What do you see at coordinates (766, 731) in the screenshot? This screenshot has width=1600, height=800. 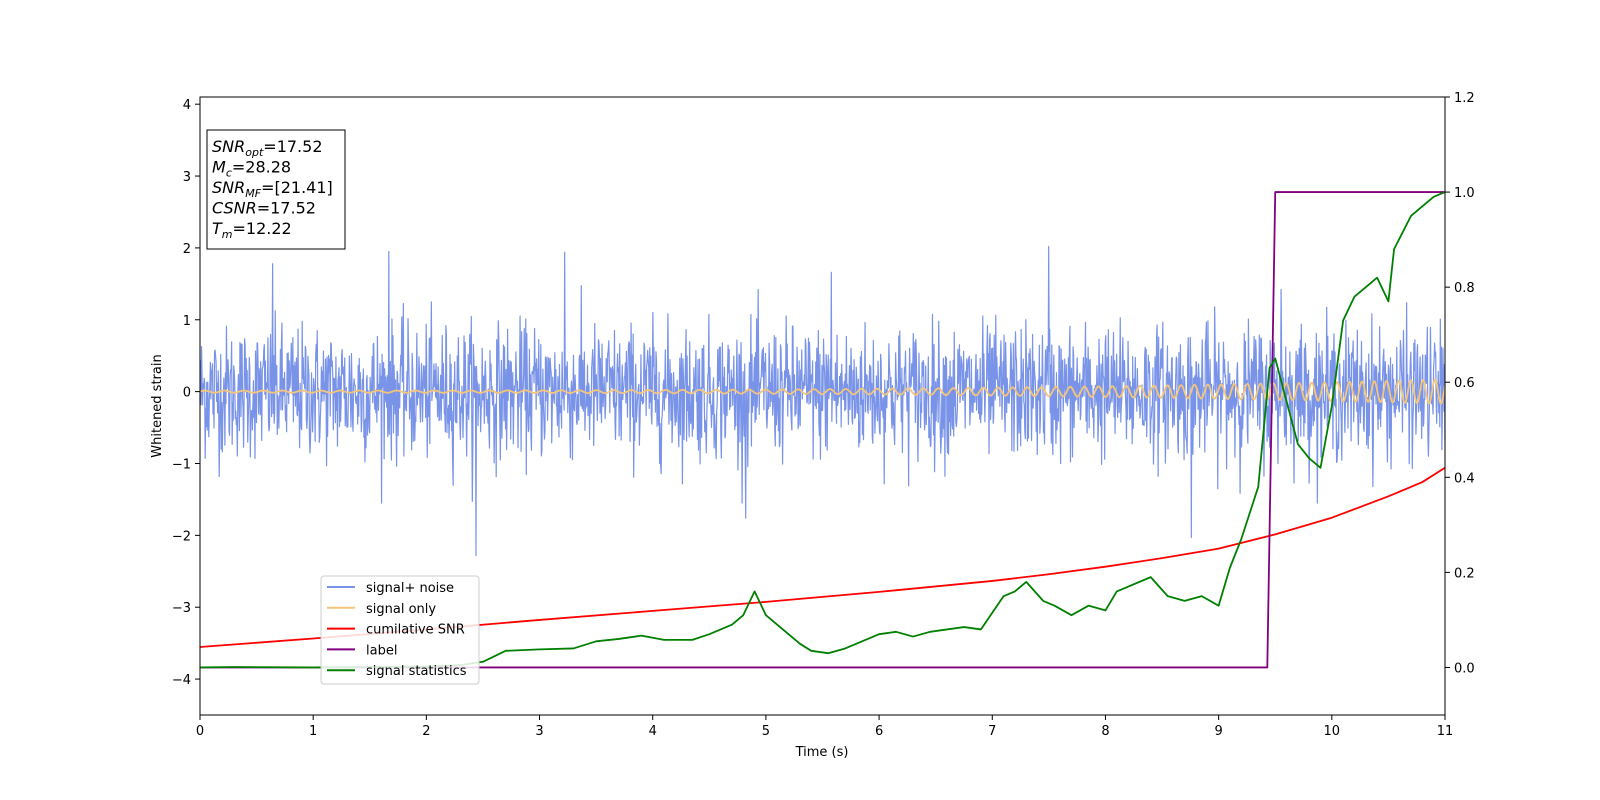 I see `x-tick-label: 5` at bounding box center [766, 731].